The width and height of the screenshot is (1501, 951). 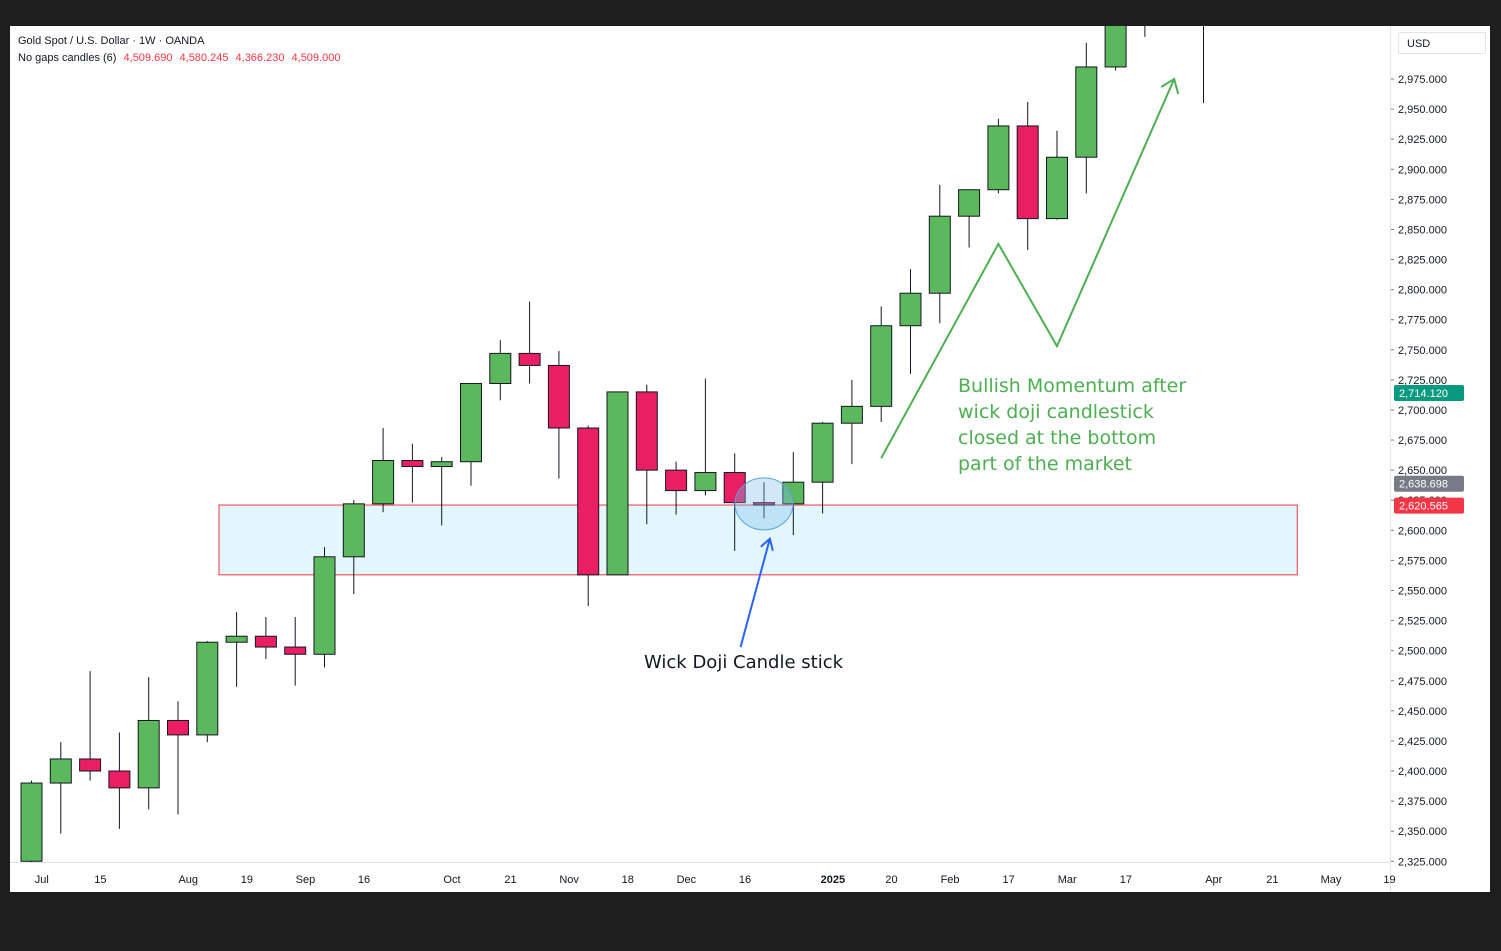 What do you see at coordinates (1422, 591) in the screenshot?
I see `y-tick-label: 2,550.000` at bounding box center [1422, 591].